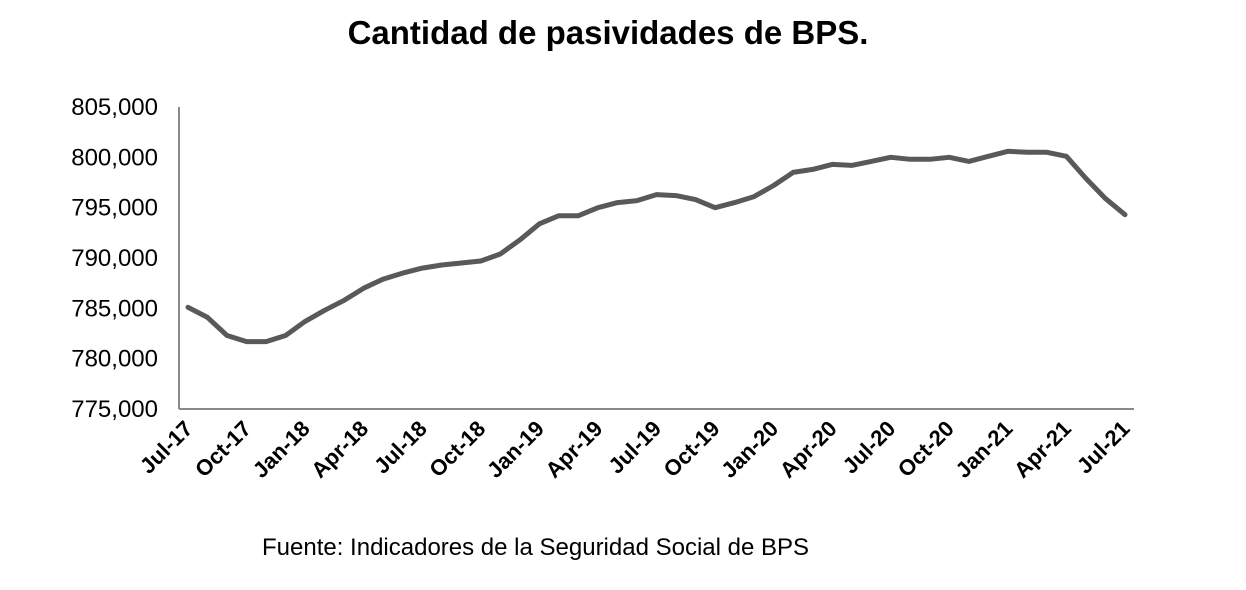  What do you see at coordinates (457, 449) in the screenshot?
I see `x-tick-label: Oct-18` at bounding box center [457, 449].